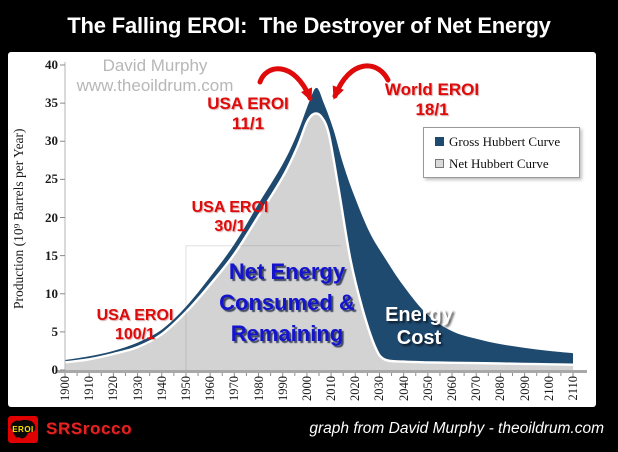 The width and height of the screenshot is (618, 452). What do you see at coordinates (51, 103) in the screenshot?
I see `y-tick-label: 35` at bounding box center [51, 103].